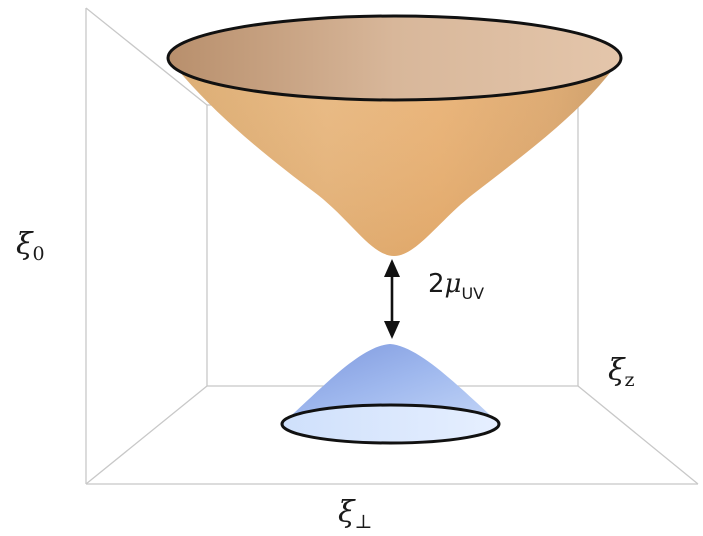 Image resolution: width=703 pixels, height=536 pixels. I want to click on axis-label-depth-subscript: z, so click(630, 380).